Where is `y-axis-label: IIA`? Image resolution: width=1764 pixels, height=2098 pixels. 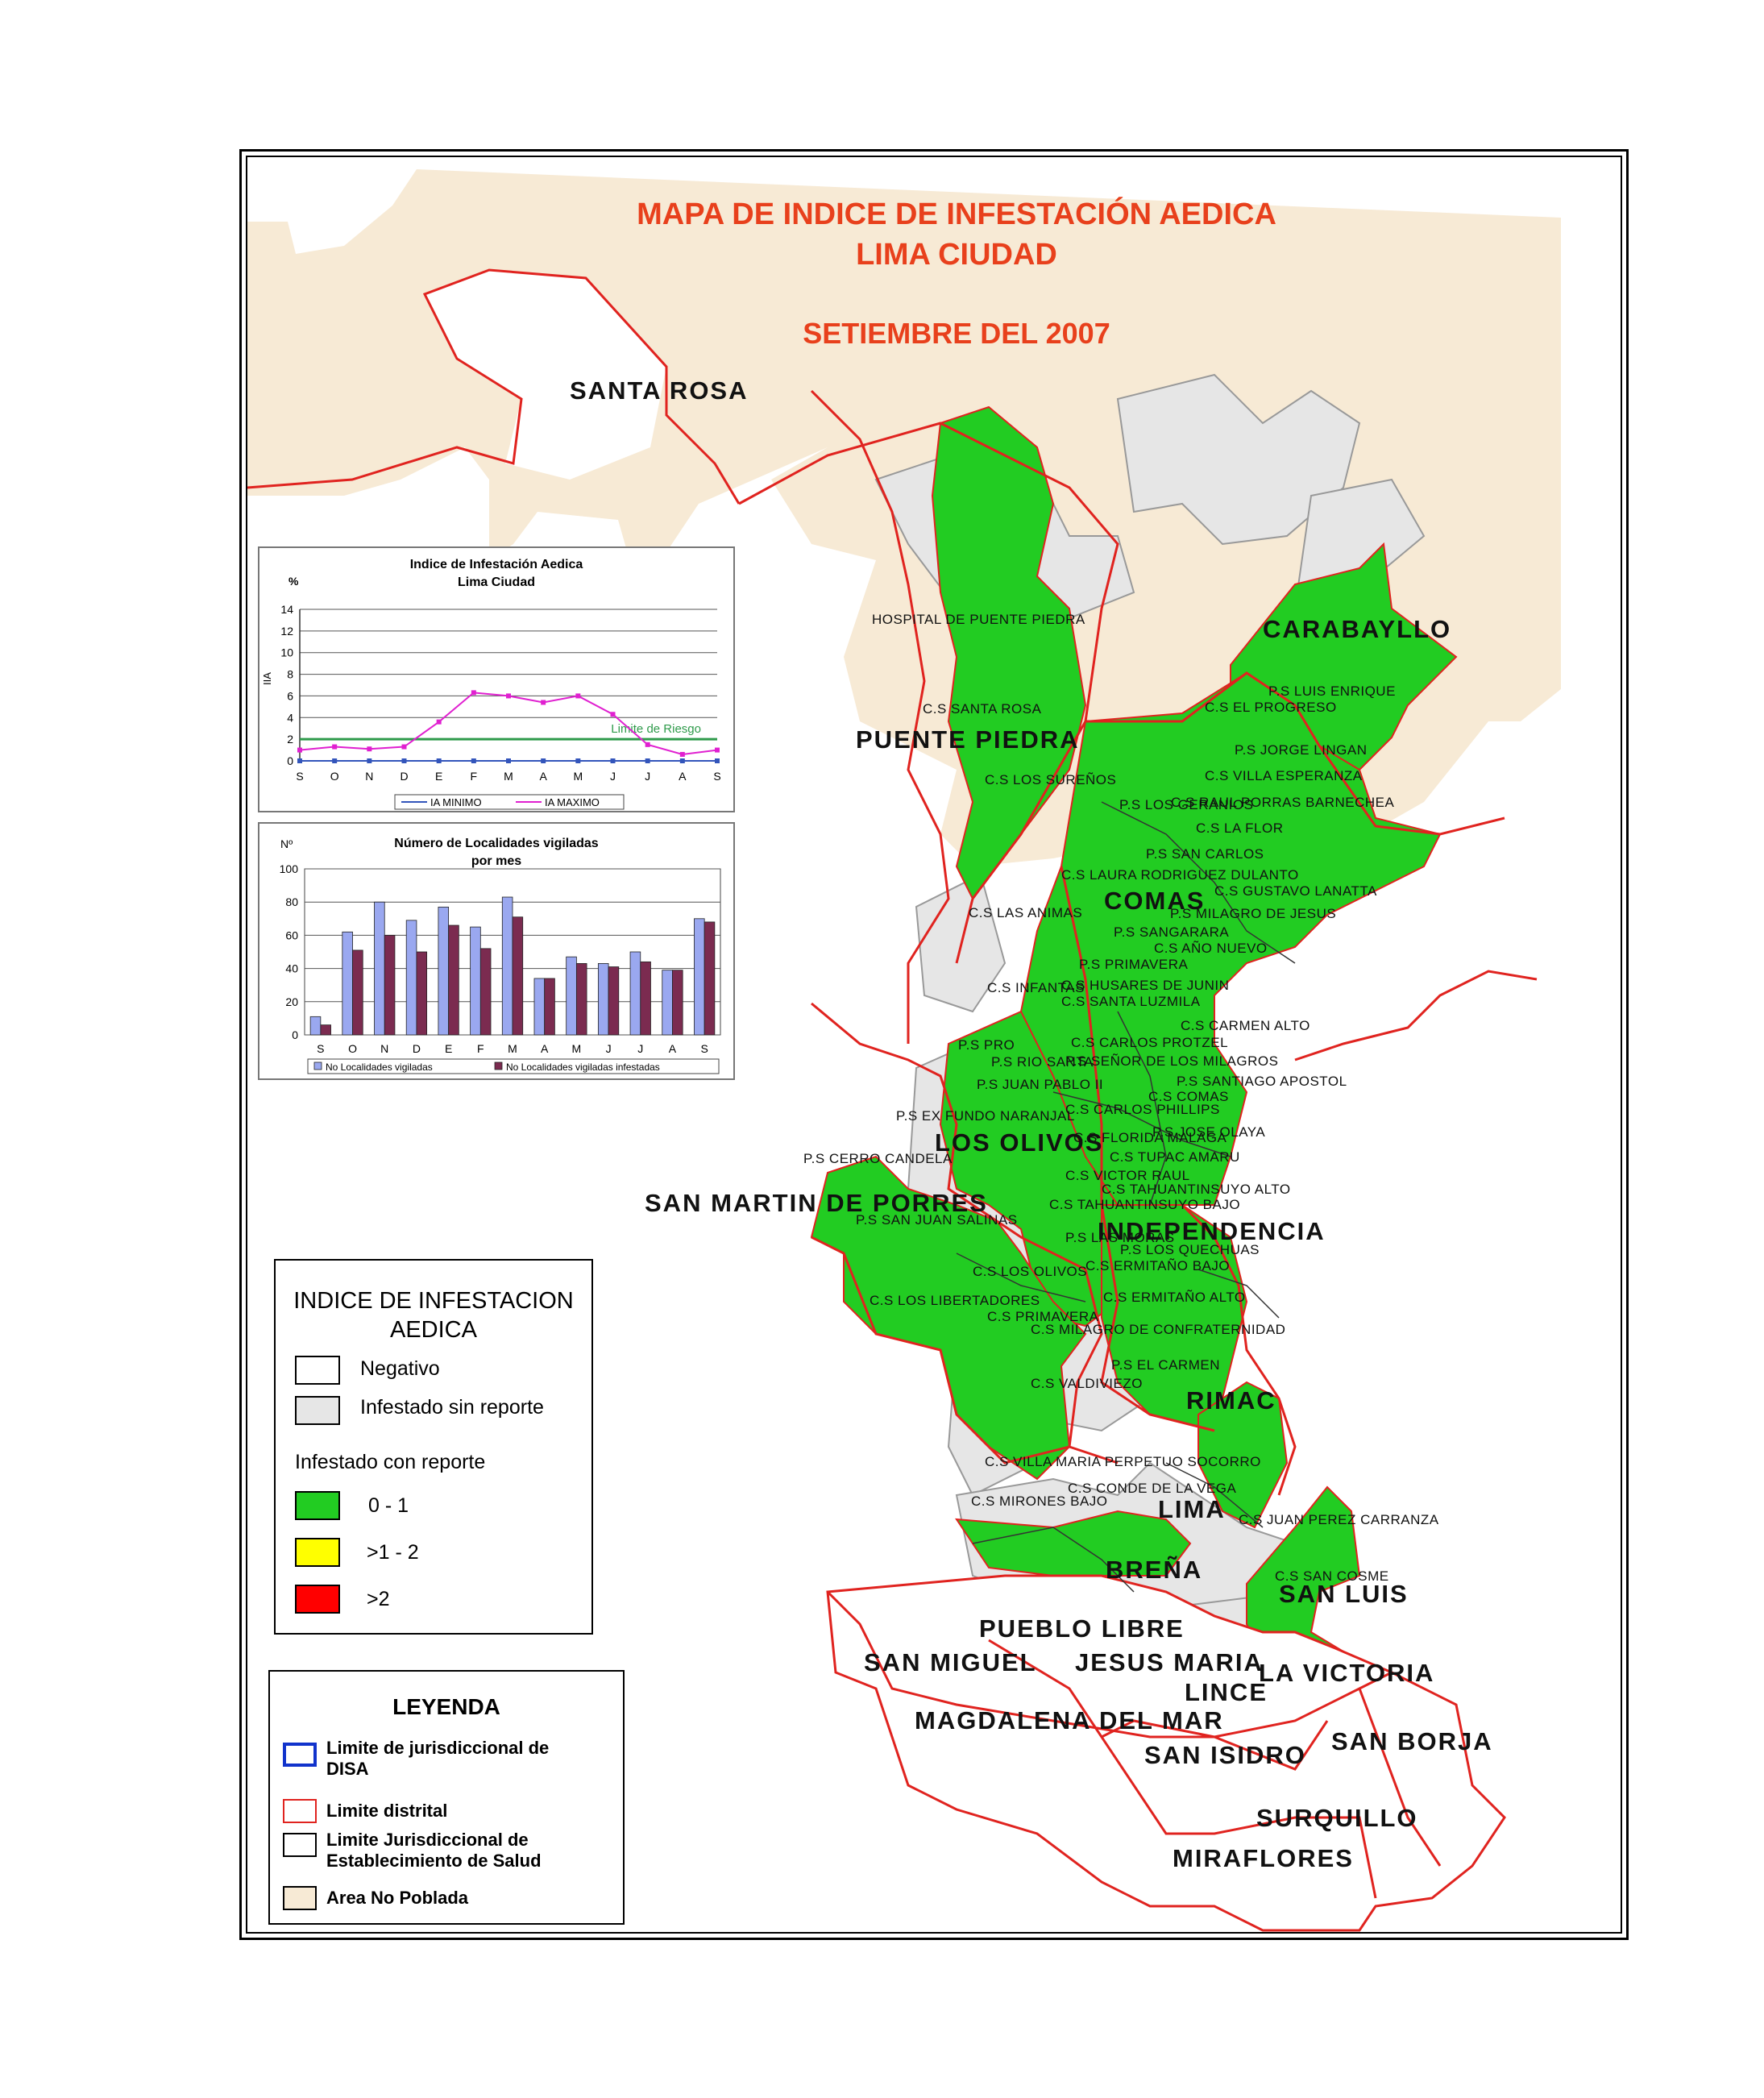
y-axis-label: IIA is located at coordinates (267, 678).